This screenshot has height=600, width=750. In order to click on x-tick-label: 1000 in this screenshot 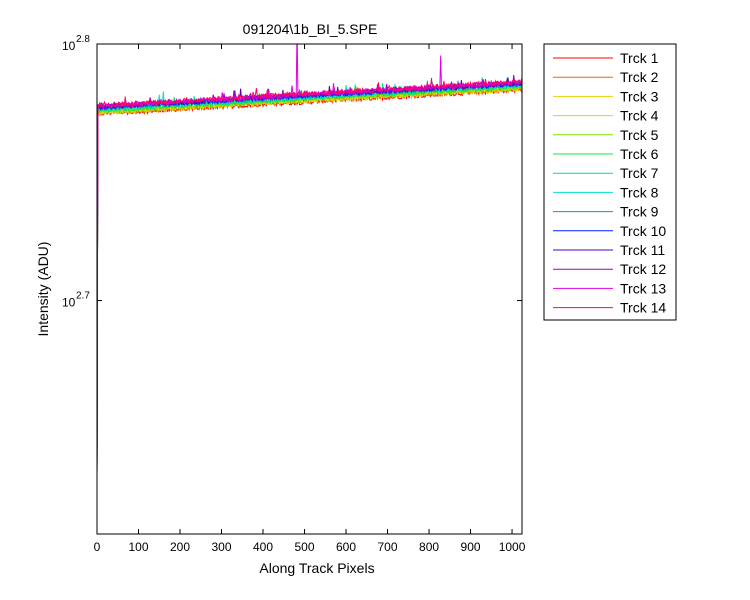, I will do `click(512, 547)`.